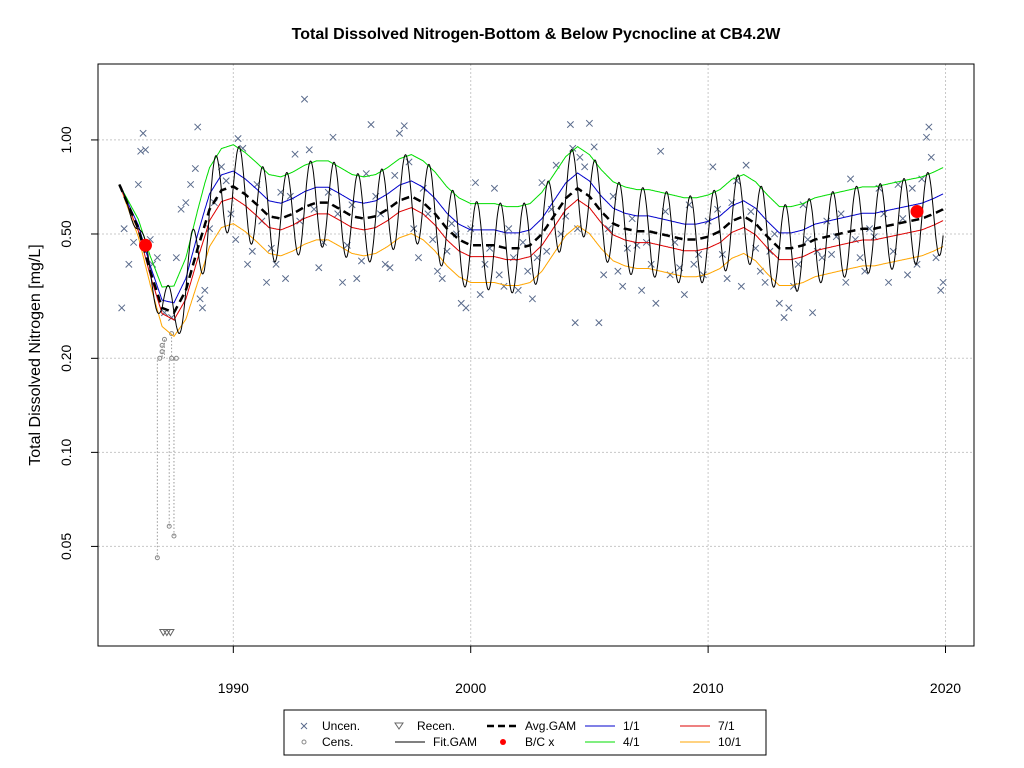 The width and height of the screenshot is (1024, 768). I want to click on y-tick-label: 0.10, so click(66, 452).